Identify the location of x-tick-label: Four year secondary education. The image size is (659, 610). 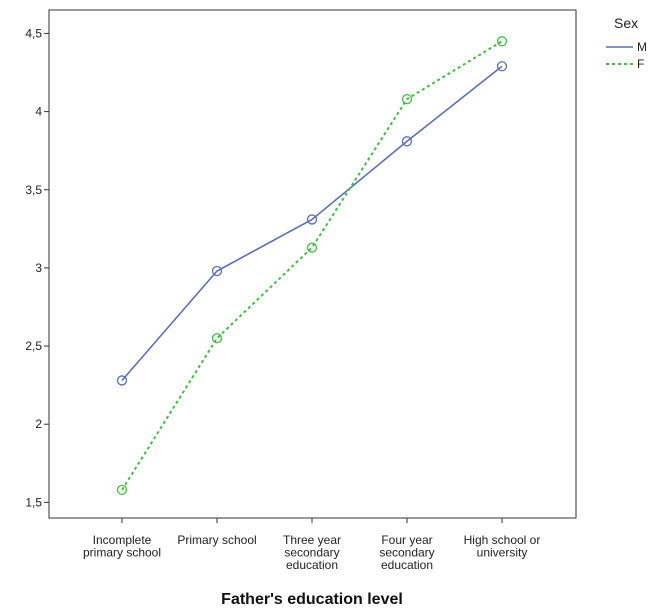
(406, 552).